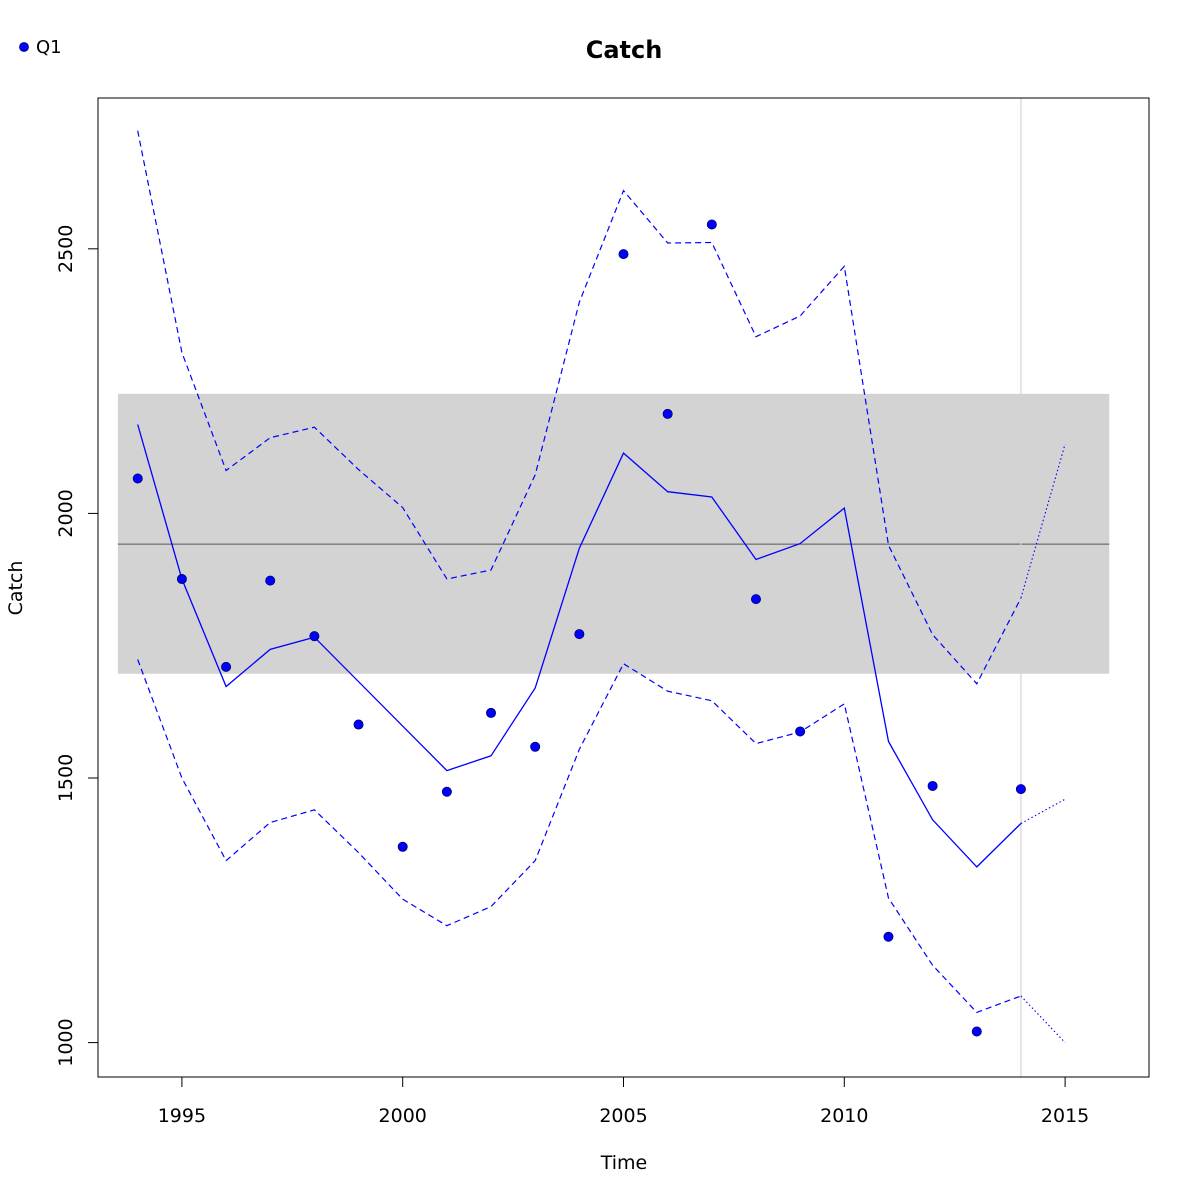 The height and width of the screenshot is (1200, 1200). I want to click on legend: Q1, so click(40, 47).